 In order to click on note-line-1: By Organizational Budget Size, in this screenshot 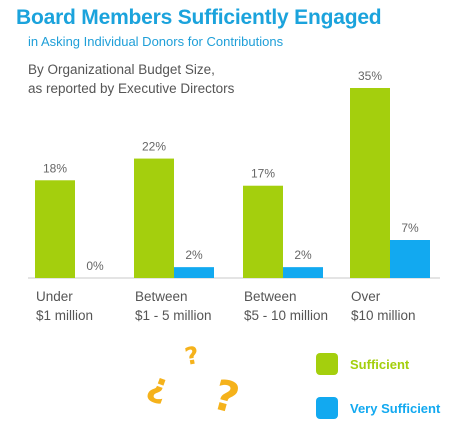, I will do `click(121, 69)`.